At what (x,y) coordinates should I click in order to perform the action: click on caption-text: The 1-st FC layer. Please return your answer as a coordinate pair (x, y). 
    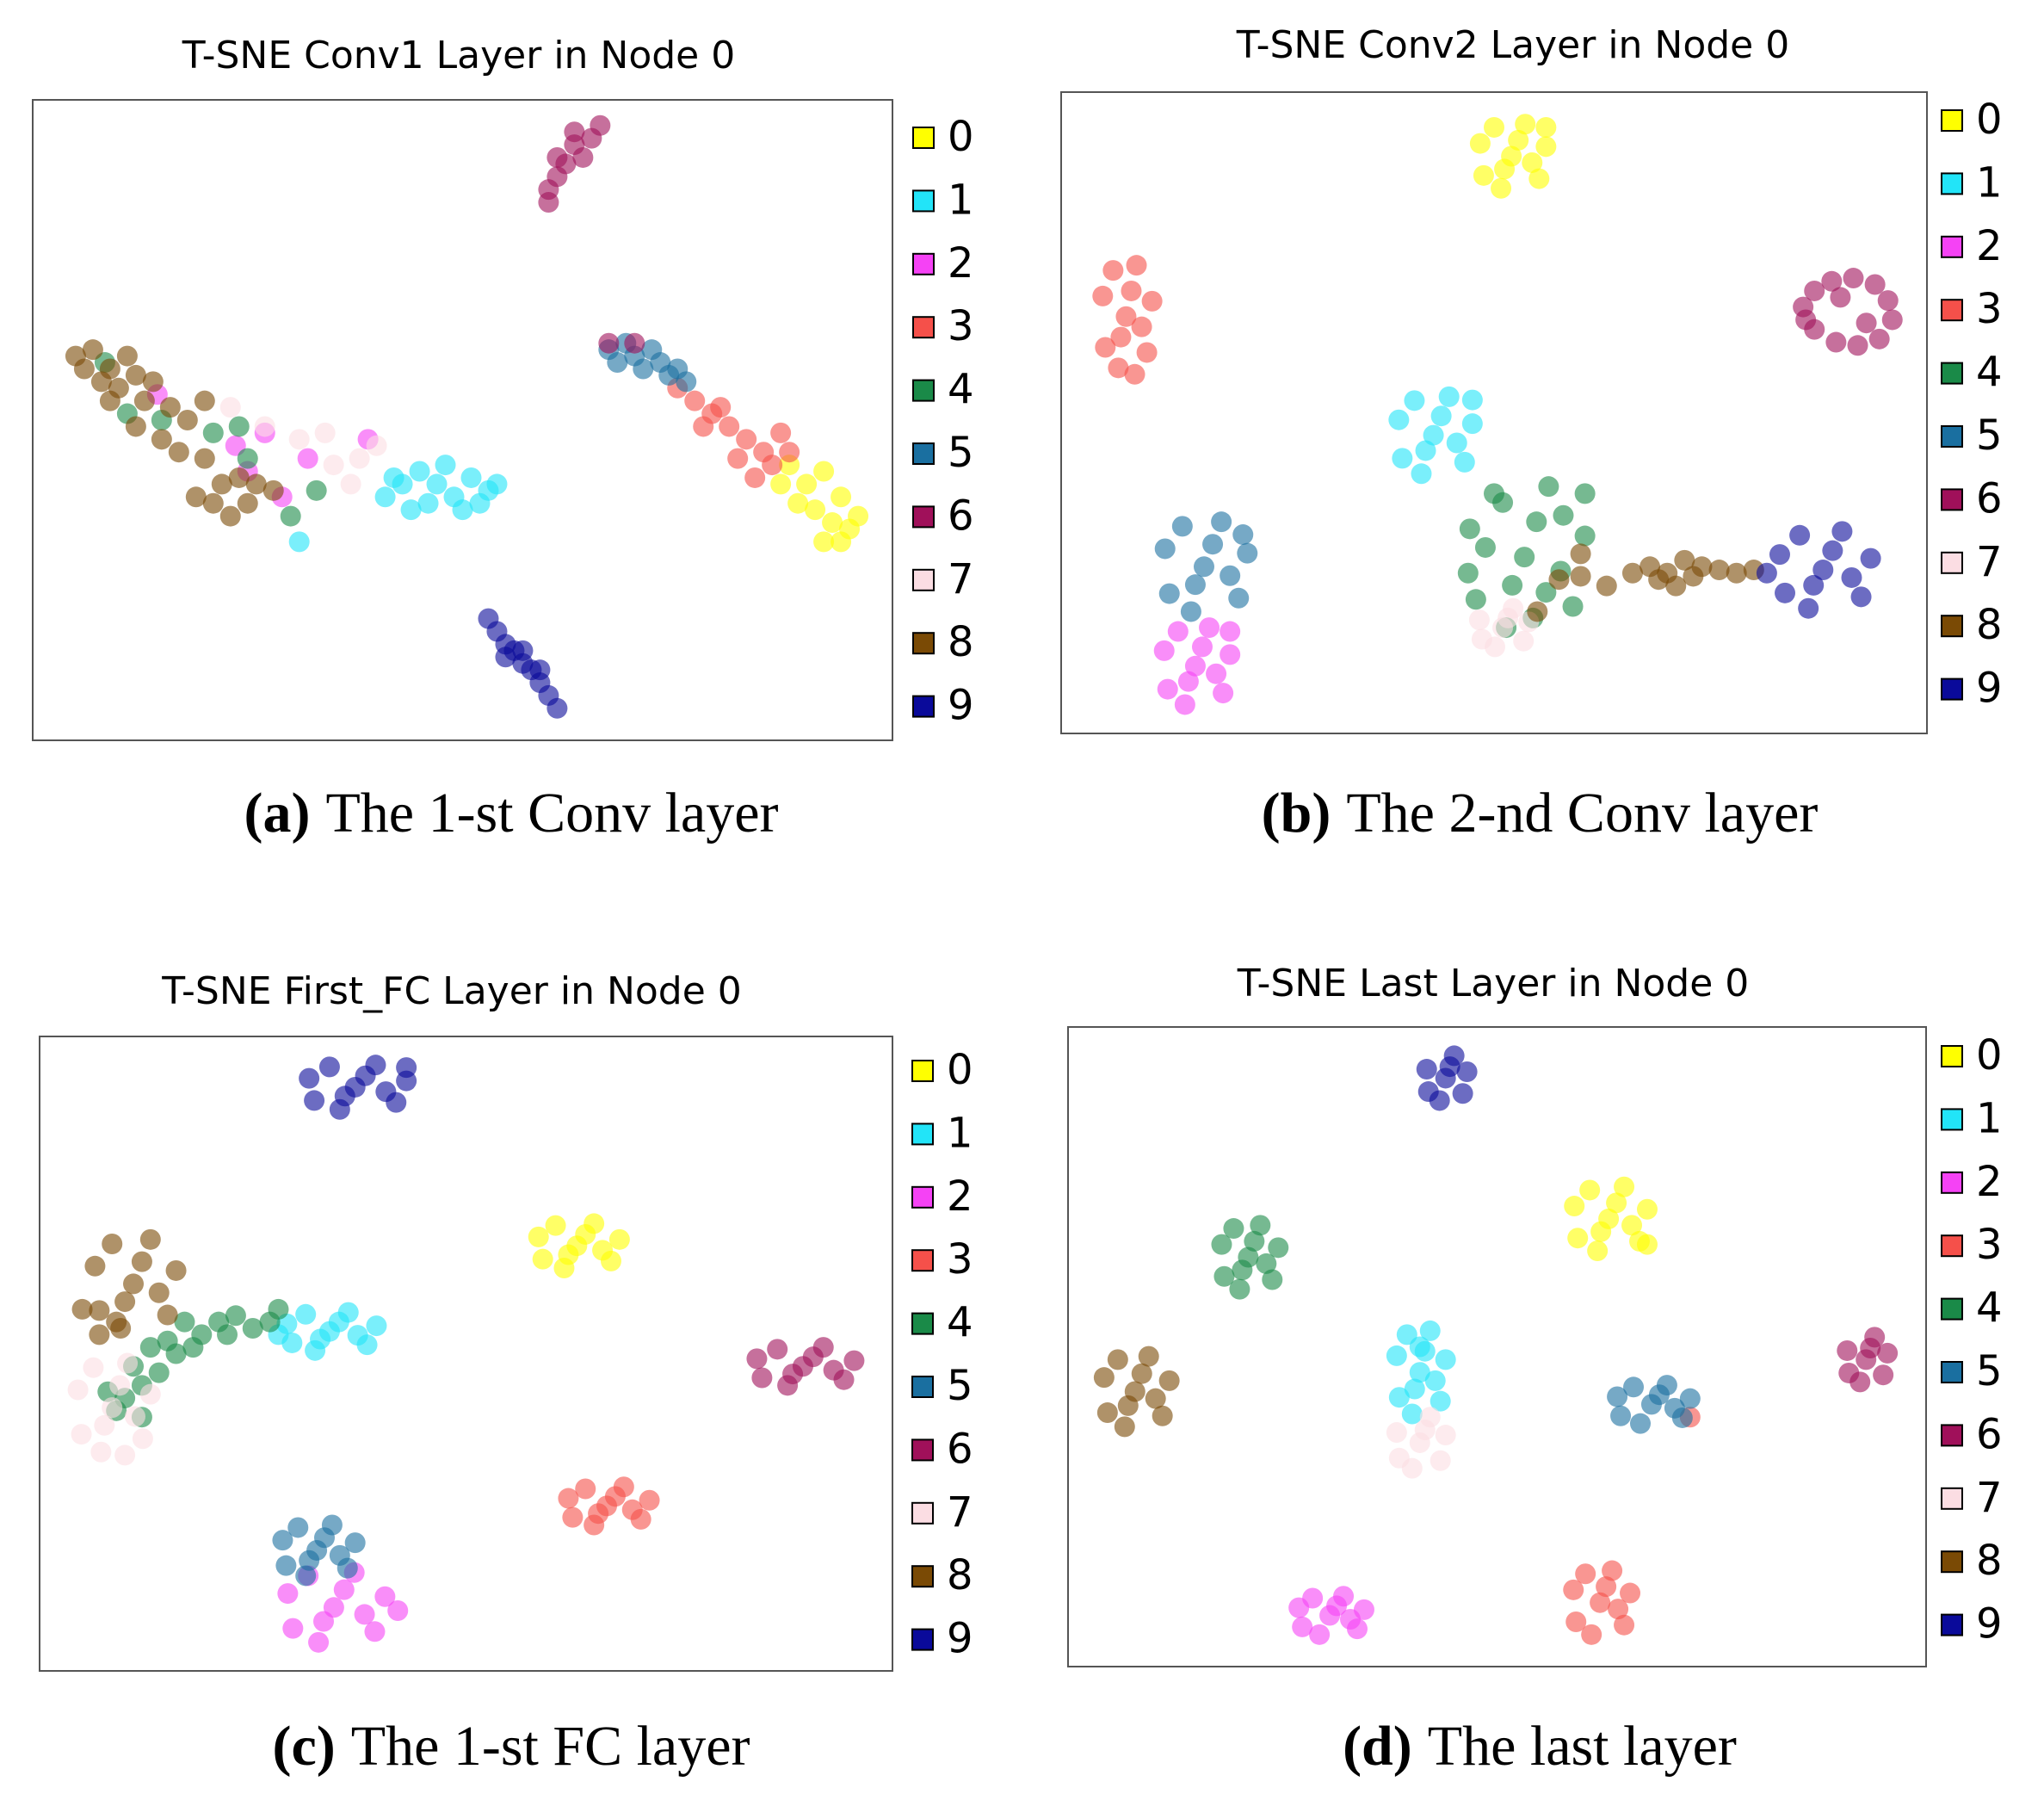
    Looking at the image, I should click on (550, 1746).